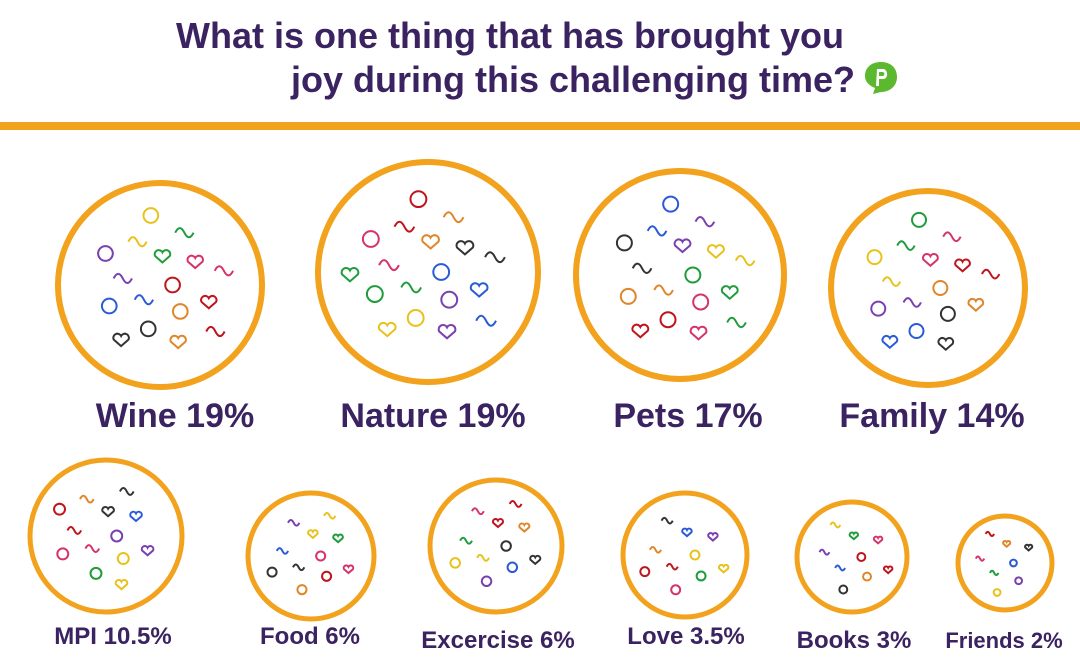  I want to click on bubble-food, so click(311, 556).